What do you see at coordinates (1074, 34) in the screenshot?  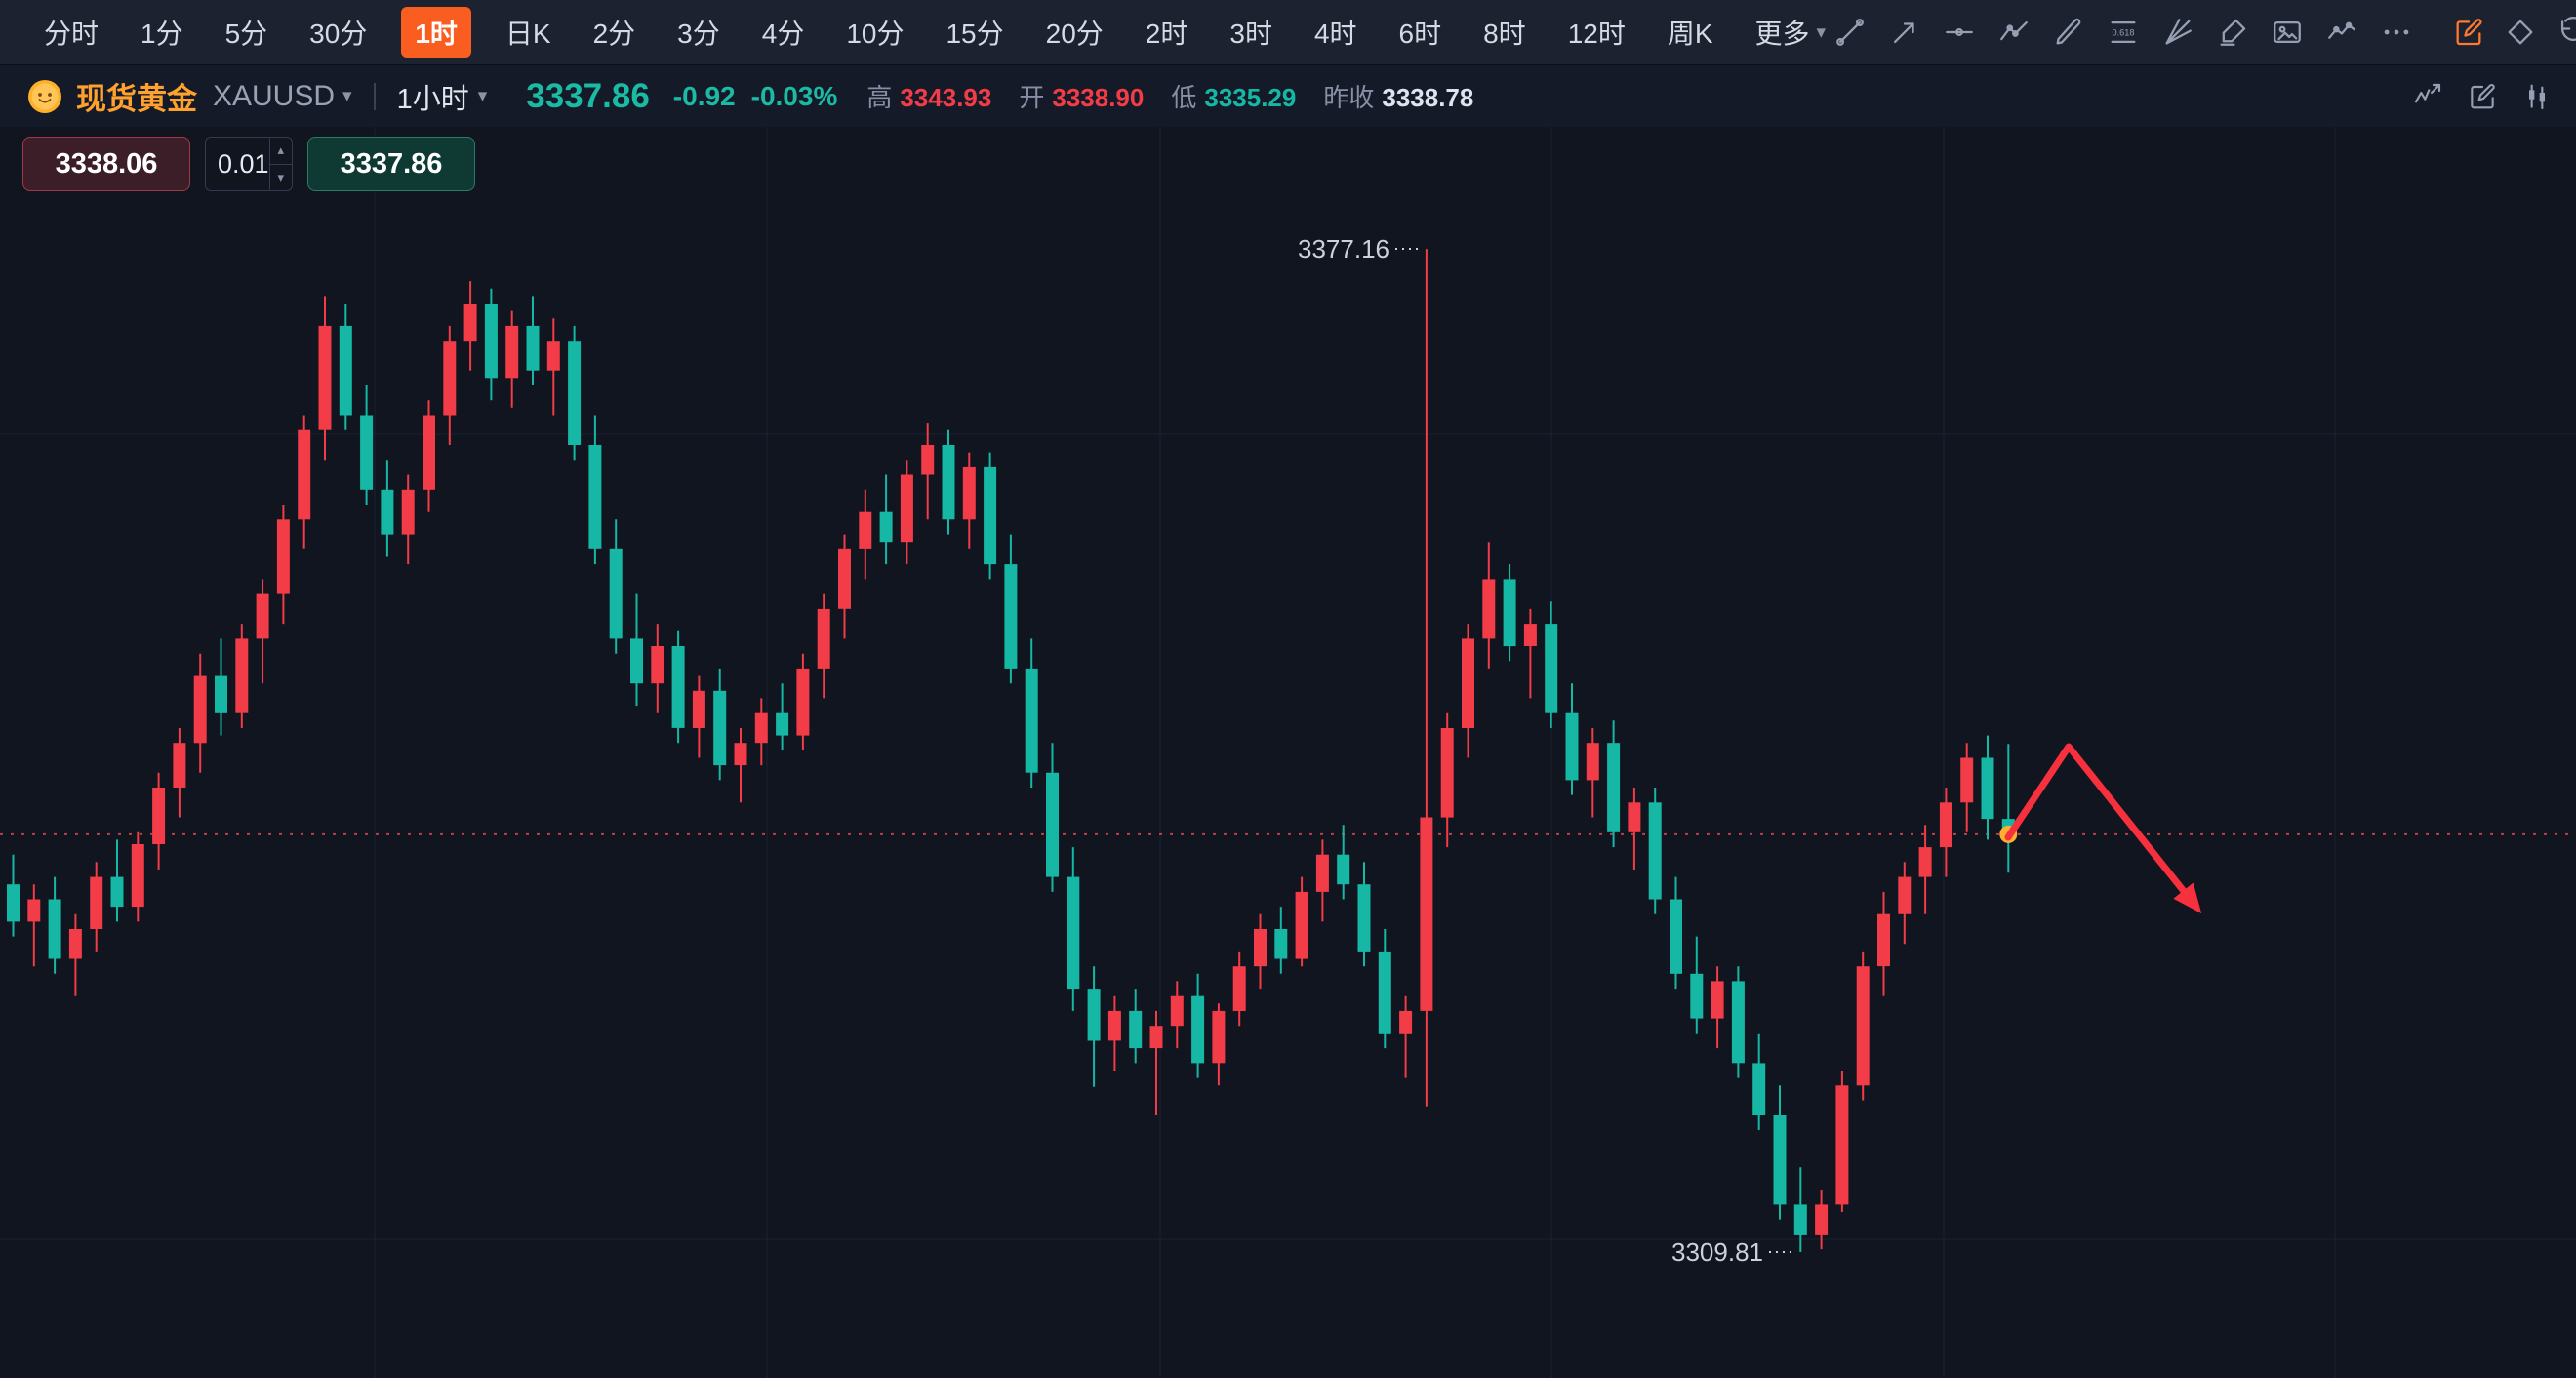 I see `timeframe-20分: 20分` at bounding box center [1074, 34].